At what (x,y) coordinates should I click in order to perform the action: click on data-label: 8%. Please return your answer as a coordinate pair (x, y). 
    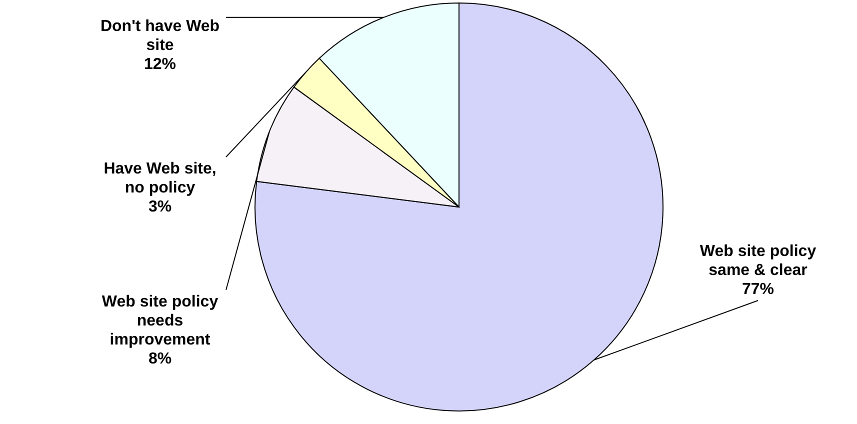
    Looking at the image, I should click on (160, 359).